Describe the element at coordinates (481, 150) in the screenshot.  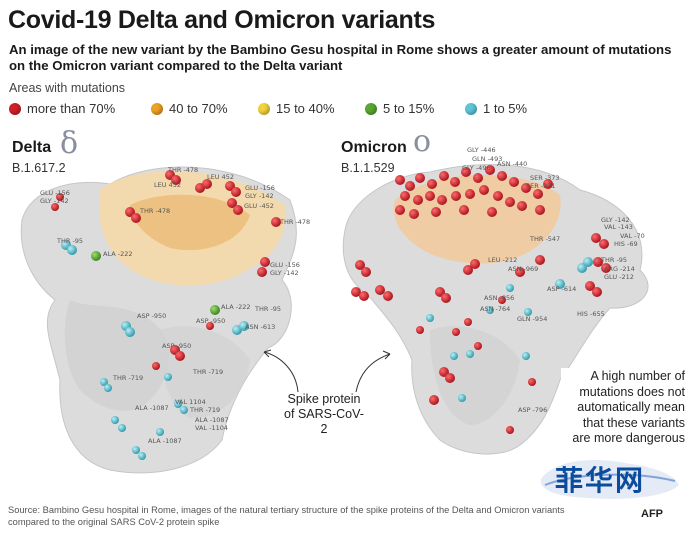
I see `residue-label: GLY -446` at that location.